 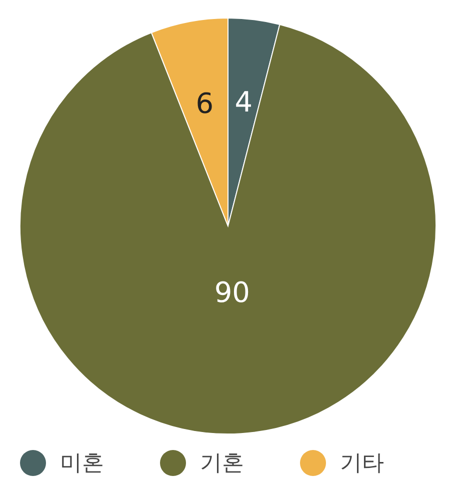 What do you see at coordinates (232, 292) in the screenshot?
I see `data-label: 90` at bounding box center [232, 292].